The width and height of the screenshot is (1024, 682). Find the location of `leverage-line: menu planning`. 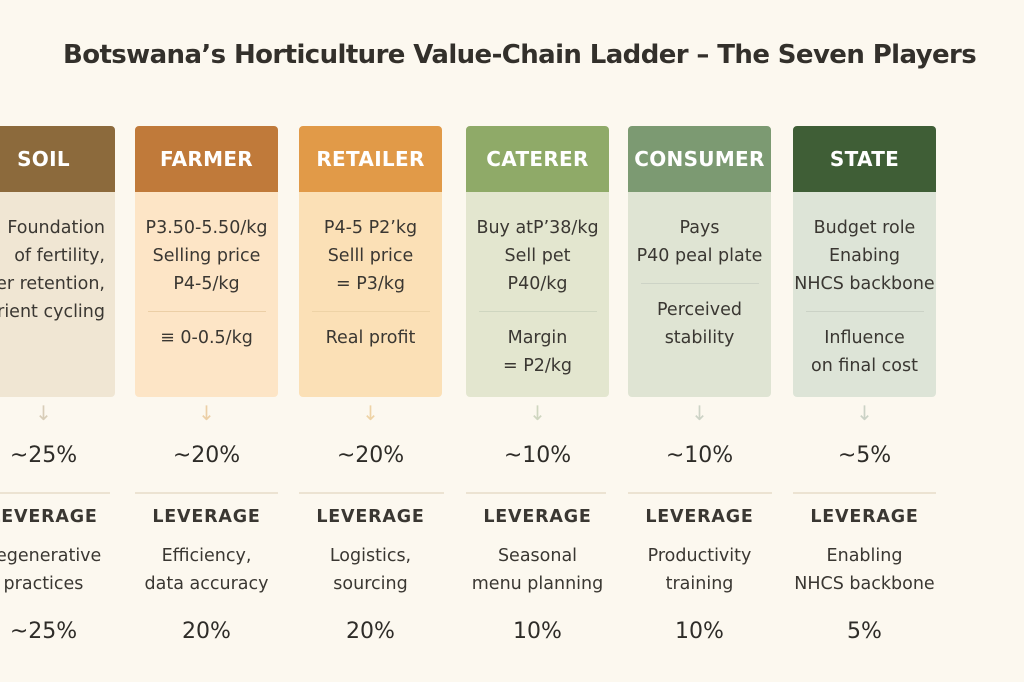

leverage-line: menu planning is located at coordinates (537, 584).